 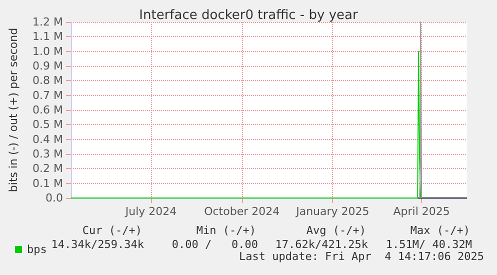 I want to click on y-tick-label: 0.9 M, so click(x=47, y=66).